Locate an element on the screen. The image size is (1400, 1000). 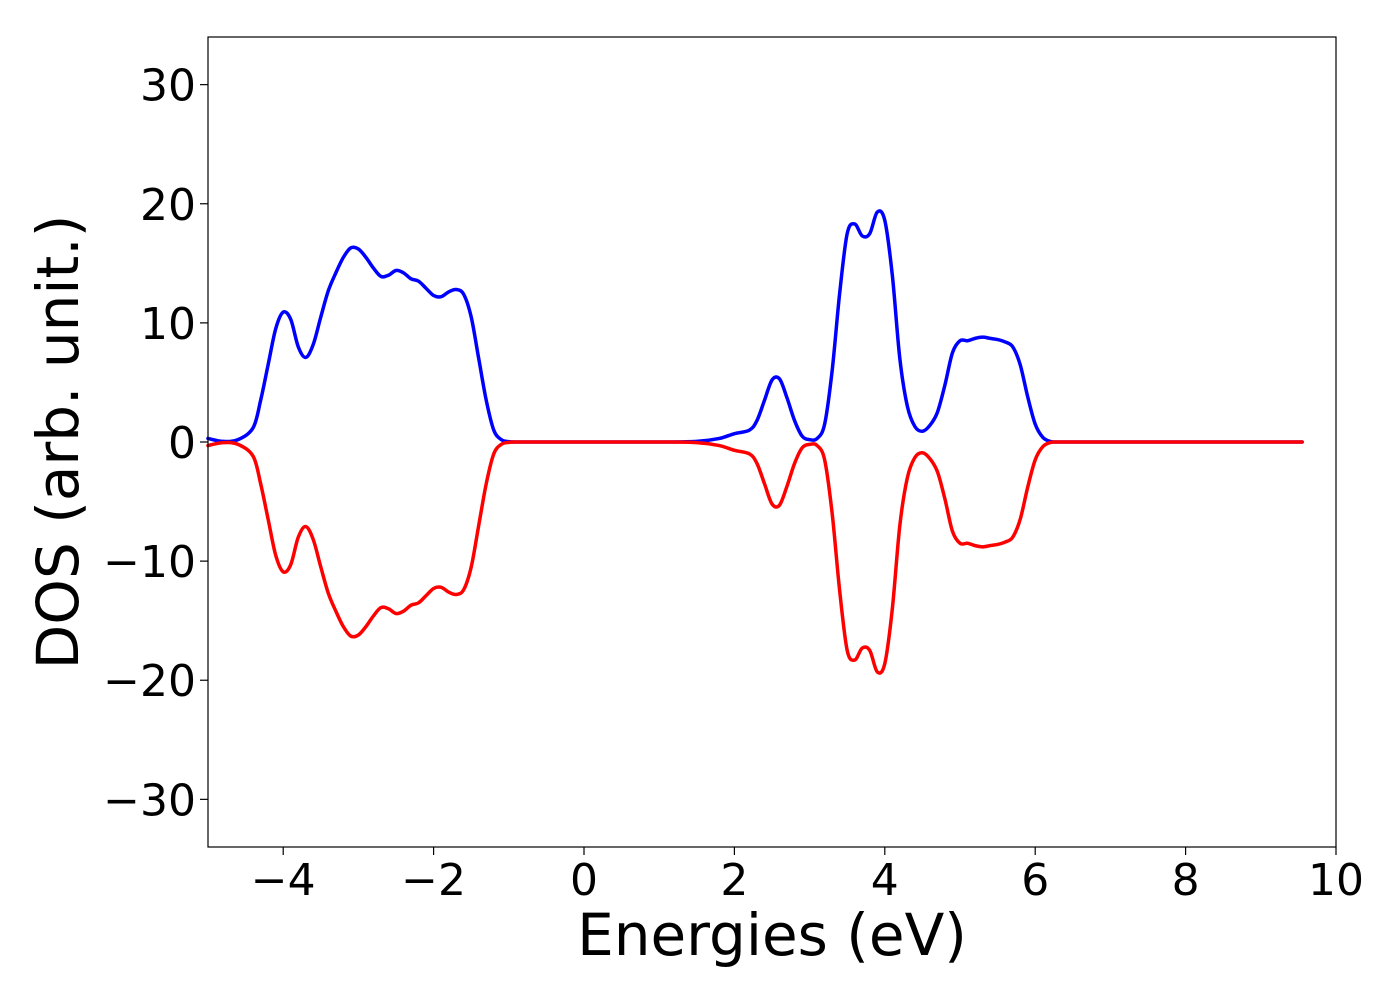
x-tick-label: 8 is located at coordinates (1186, 880).